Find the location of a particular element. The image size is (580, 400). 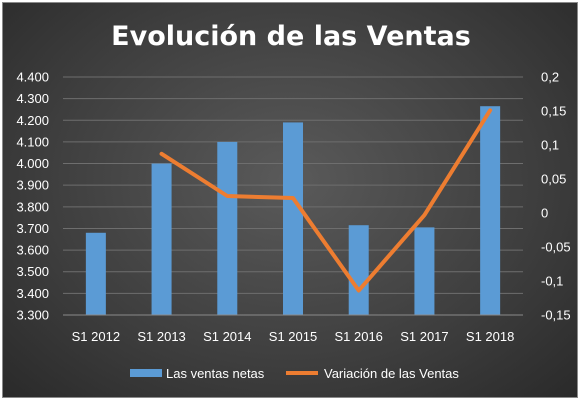

legend-label-bar: Las ventas netas is located at coordinates (215, 373).